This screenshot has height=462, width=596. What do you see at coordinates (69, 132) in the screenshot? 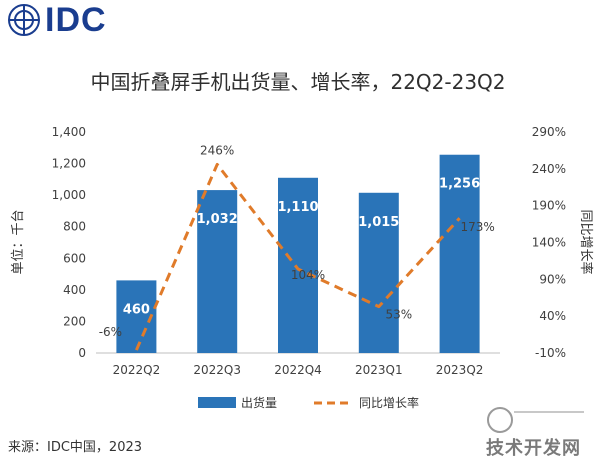
I see `y-tick-label: 1,400` at bounding box center [69, 132].